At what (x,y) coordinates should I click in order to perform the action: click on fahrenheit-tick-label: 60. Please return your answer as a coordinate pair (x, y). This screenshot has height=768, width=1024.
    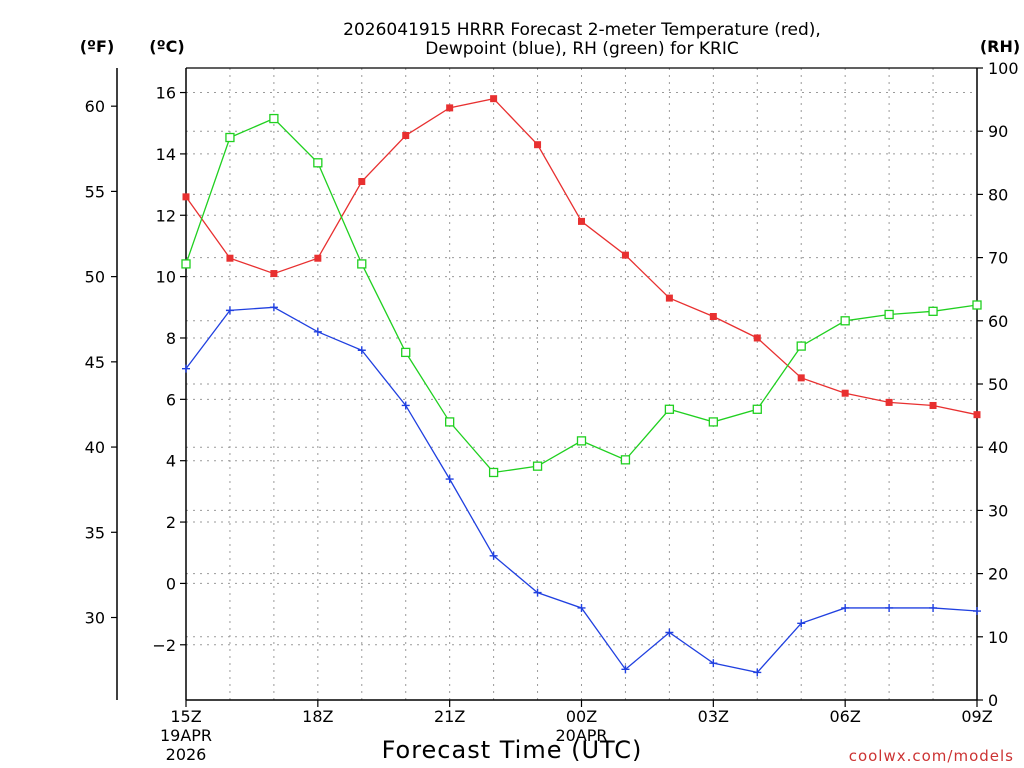
    Looking at the image, I should click on (95, 106).